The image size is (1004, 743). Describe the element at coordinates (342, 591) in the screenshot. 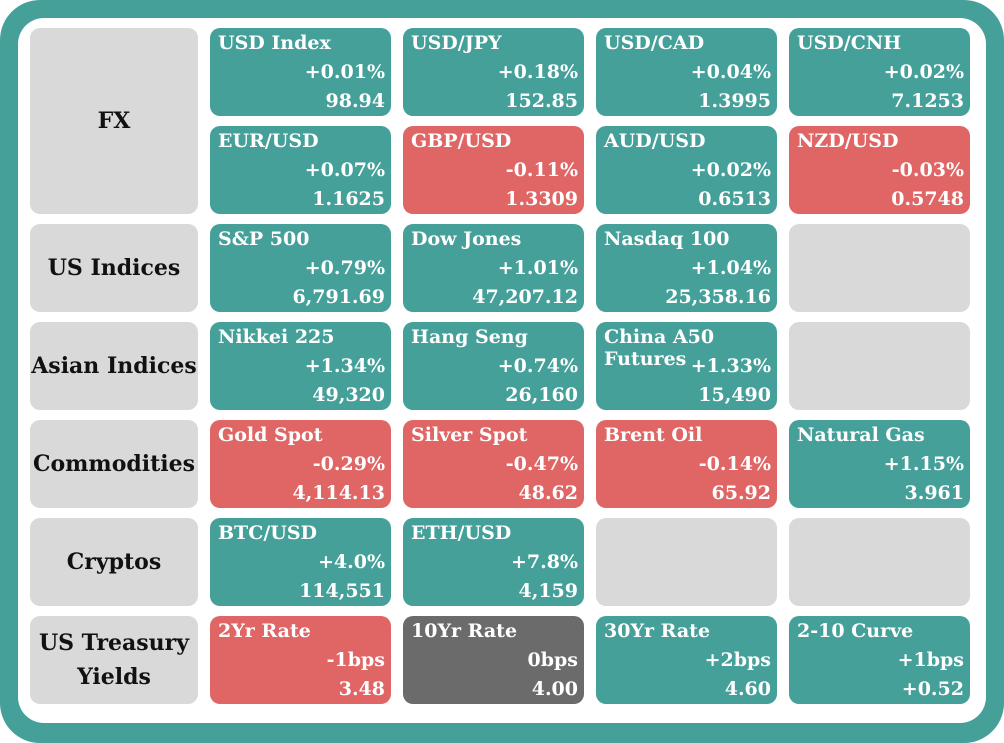

I see `quote-value: 114,551` at that location.